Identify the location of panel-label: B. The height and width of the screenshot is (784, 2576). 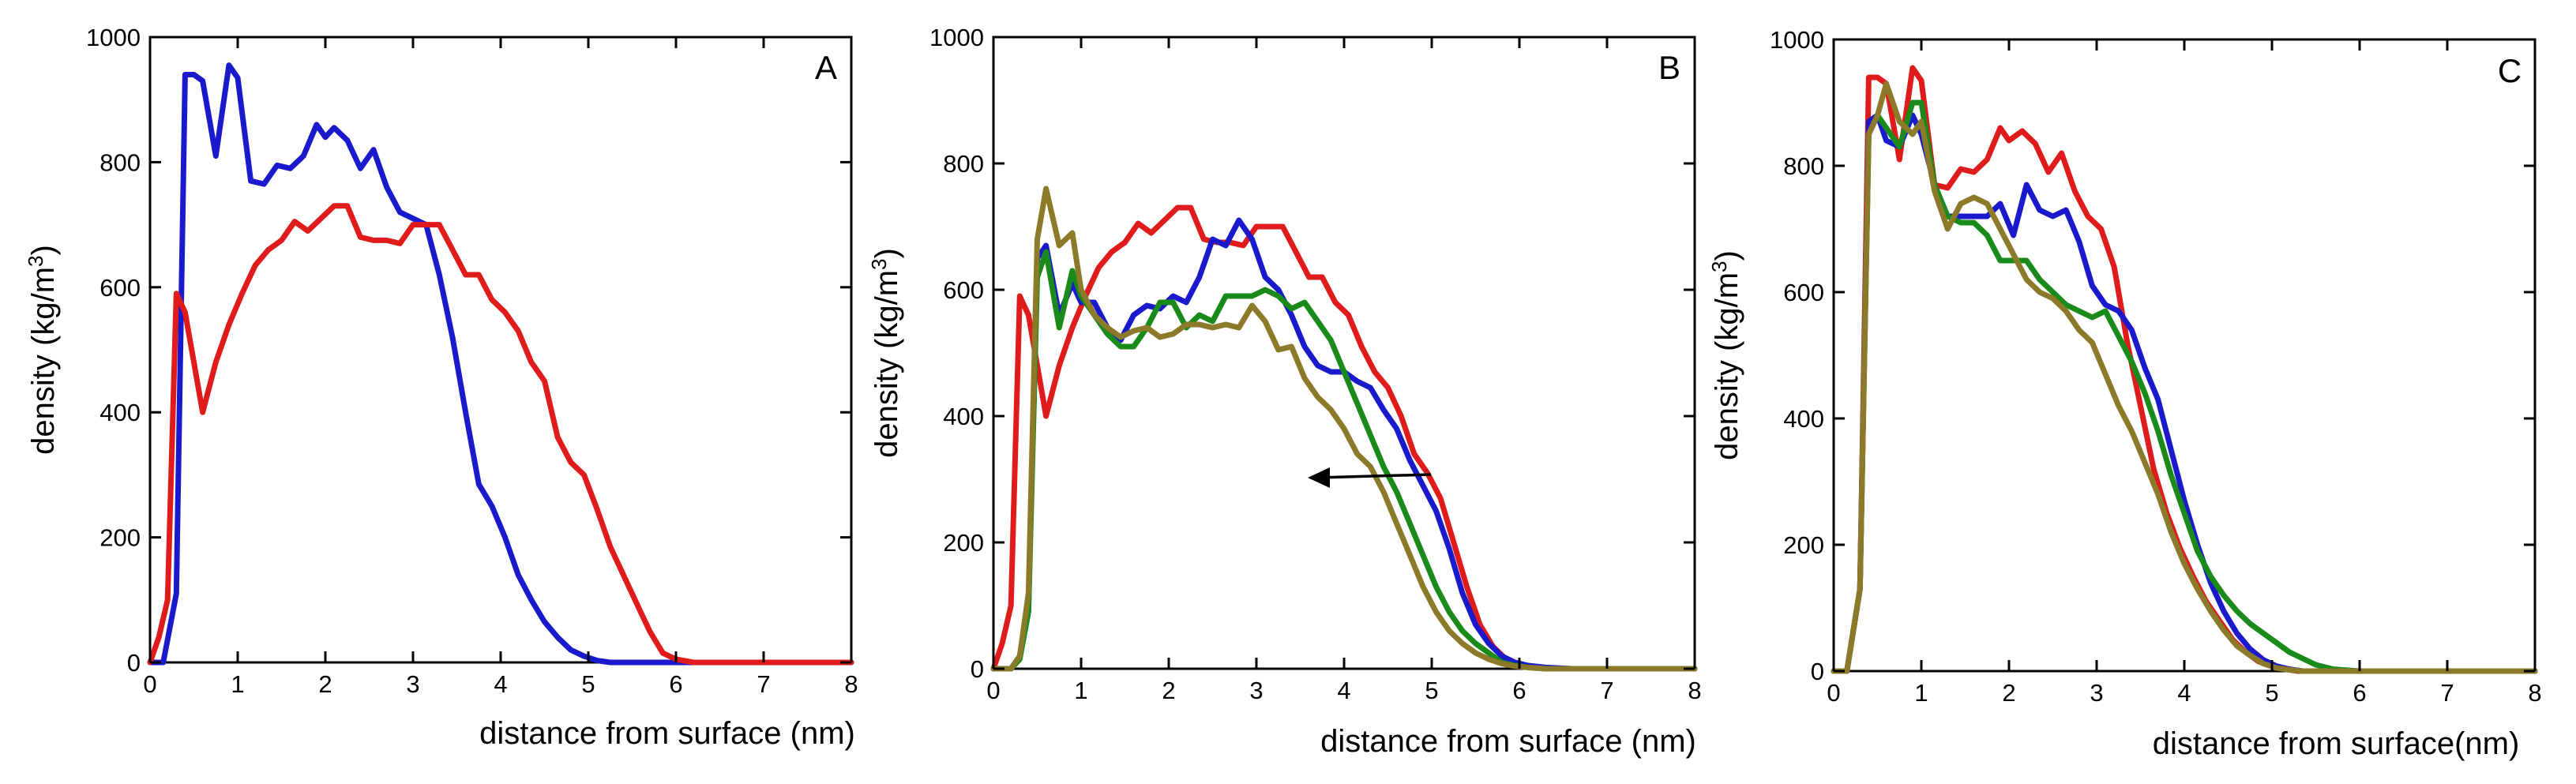
(1669, 67).